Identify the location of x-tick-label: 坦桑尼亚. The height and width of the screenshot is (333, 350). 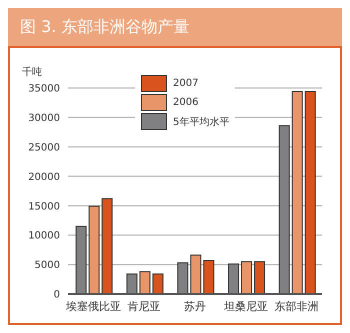
(245, 306).